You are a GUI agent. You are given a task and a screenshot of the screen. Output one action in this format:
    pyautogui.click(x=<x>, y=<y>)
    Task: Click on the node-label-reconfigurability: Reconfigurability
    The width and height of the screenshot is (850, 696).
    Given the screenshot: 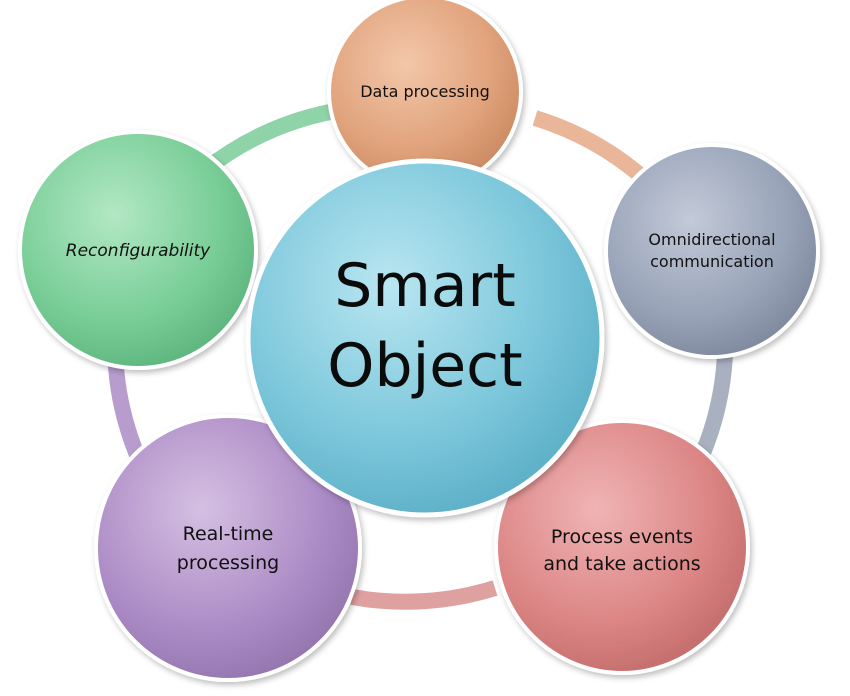 What is the action you would take?
    pyautogui.click(x=138, y=251)
    